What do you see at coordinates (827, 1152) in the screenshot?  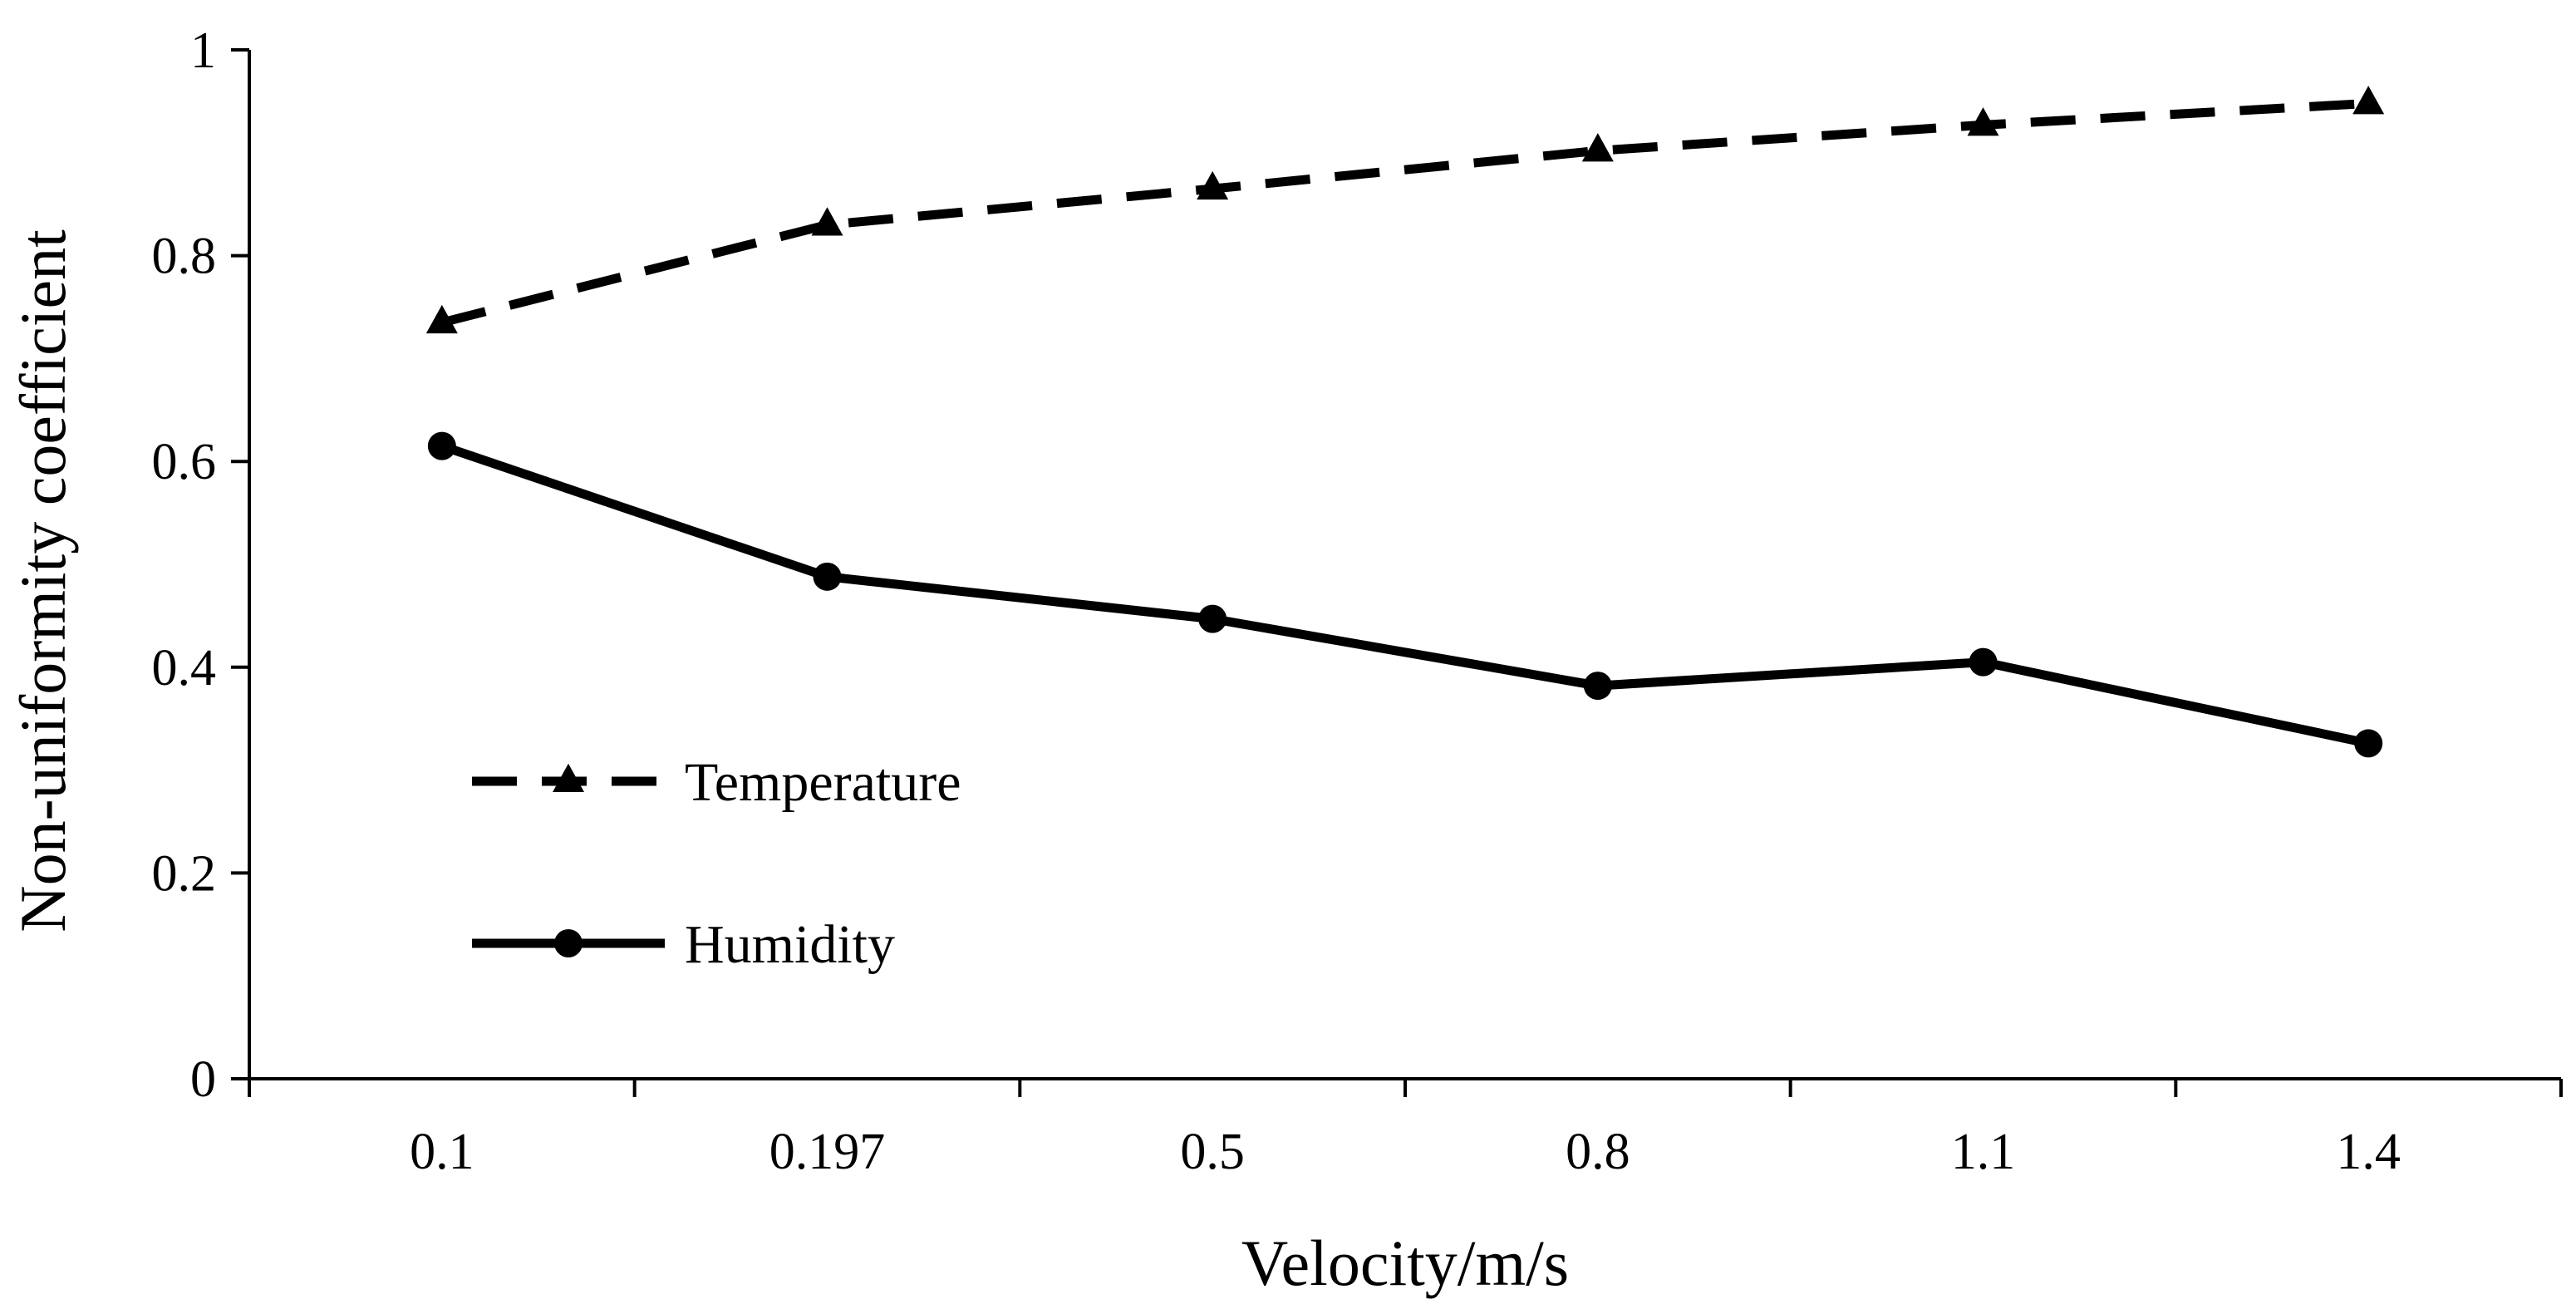 I see `x-tick-label: 0.197` at bounding box center [827, 1152].